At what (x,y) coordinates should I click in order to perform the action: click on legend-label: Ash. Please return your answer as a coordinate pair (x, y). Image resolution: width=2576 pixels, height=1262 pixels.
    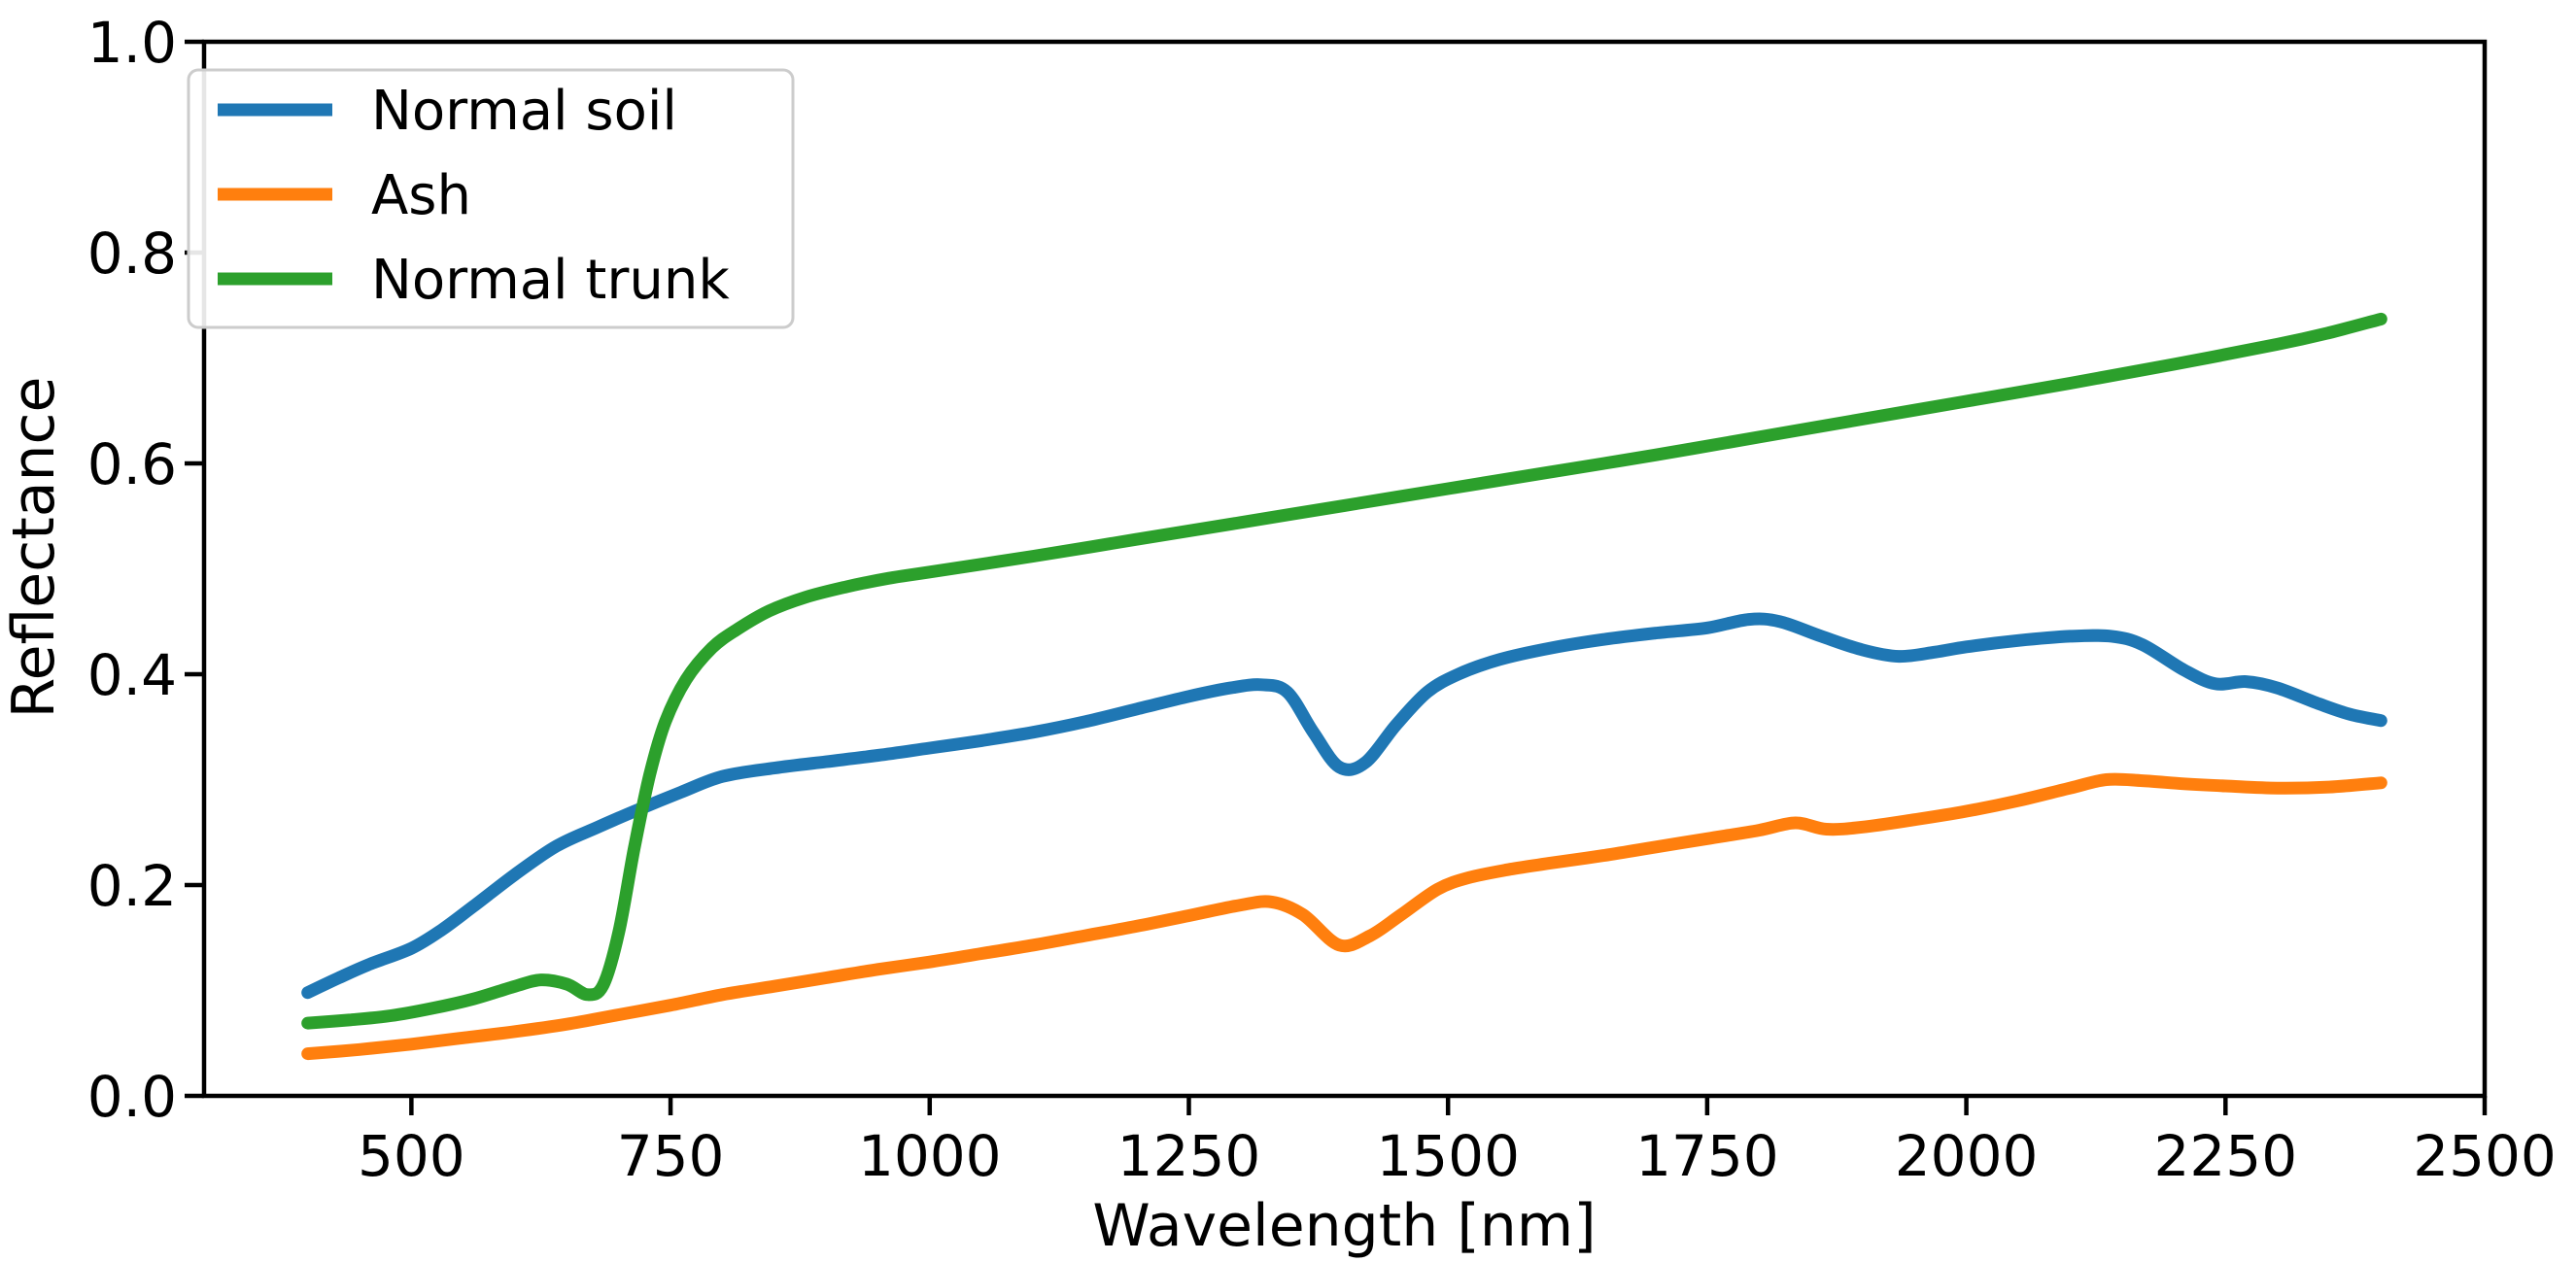
    Looking at the image, I should click on (421, 195).